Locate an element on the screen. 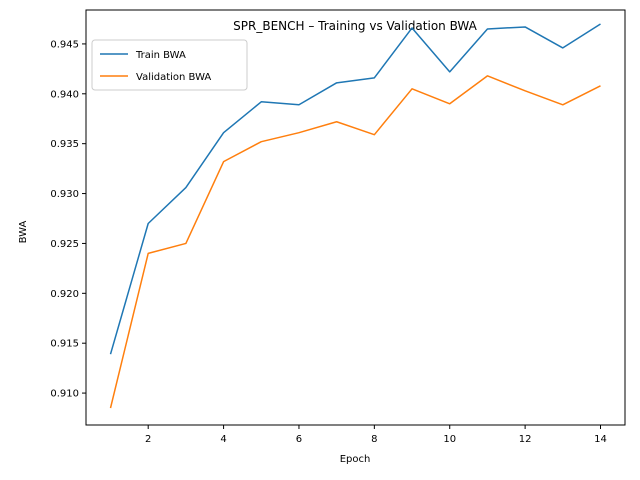 The width and height of the screenshot is (640, 480). y-tick-label: 0.945 is located at coordinates (64, 44).